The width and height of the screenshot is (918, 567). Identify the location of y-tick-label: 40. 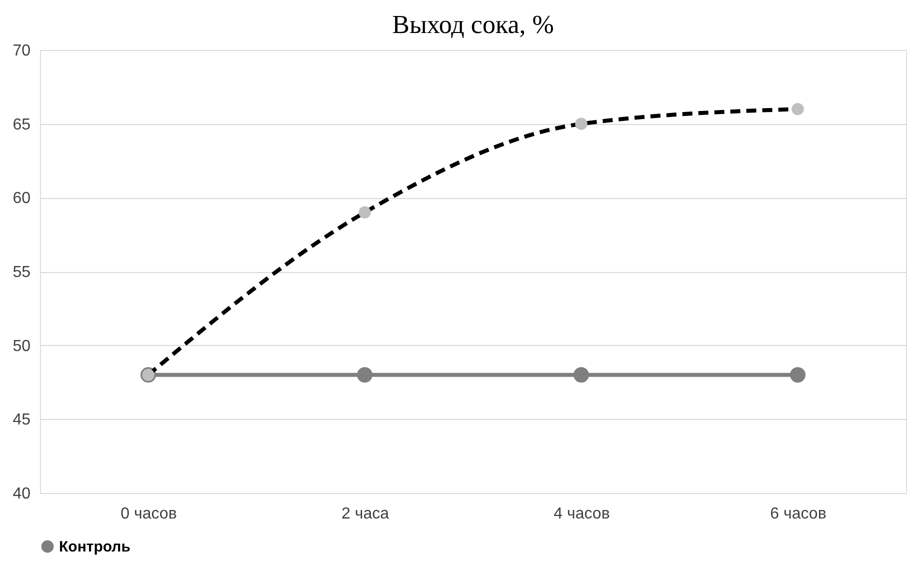
(21, 494).